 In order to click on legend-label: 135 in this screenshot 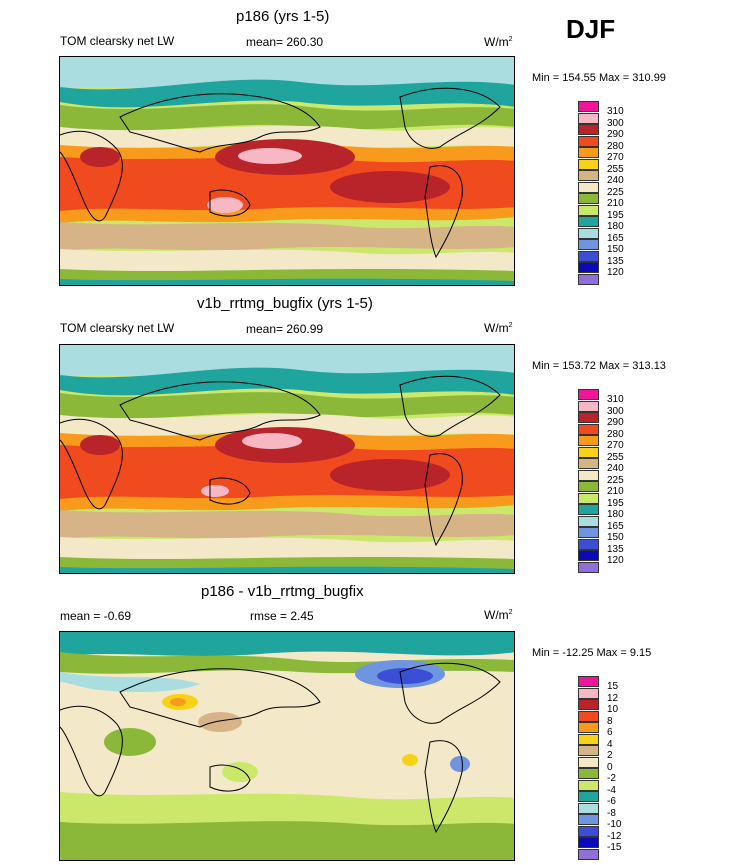, I will do `click(615, 261)`.